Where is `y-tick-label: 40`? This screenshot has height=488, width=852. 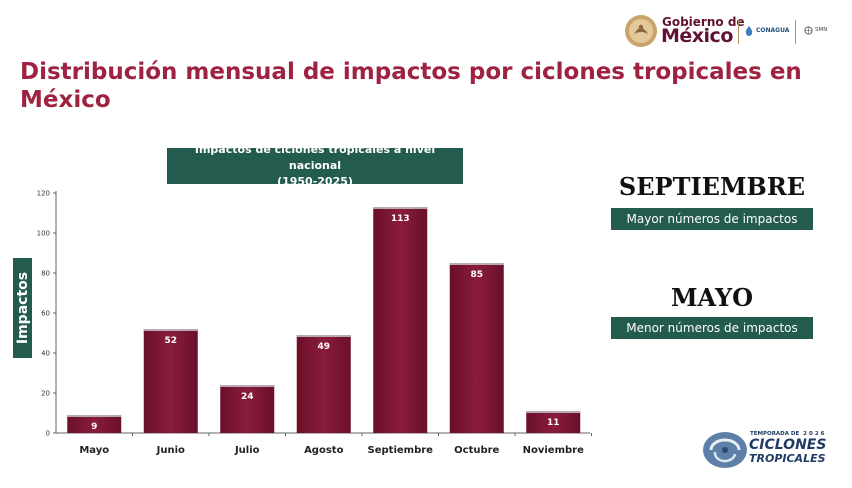 y-tick-label: 40 is located at coordinates (45, 354).